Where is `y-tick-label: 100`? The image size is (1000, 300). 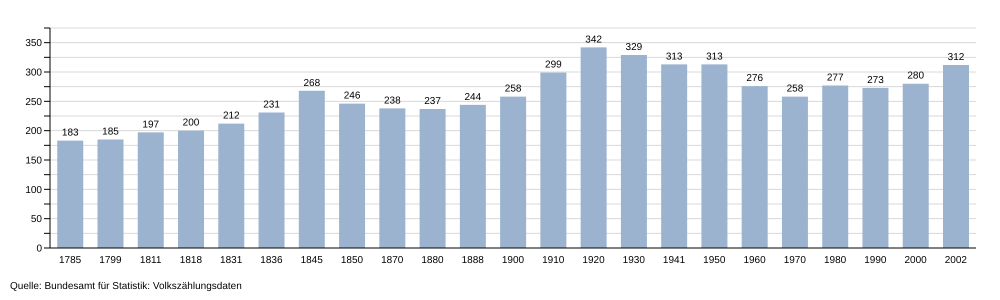
y-tick-label: 100 is located at coordinates (33, 190).